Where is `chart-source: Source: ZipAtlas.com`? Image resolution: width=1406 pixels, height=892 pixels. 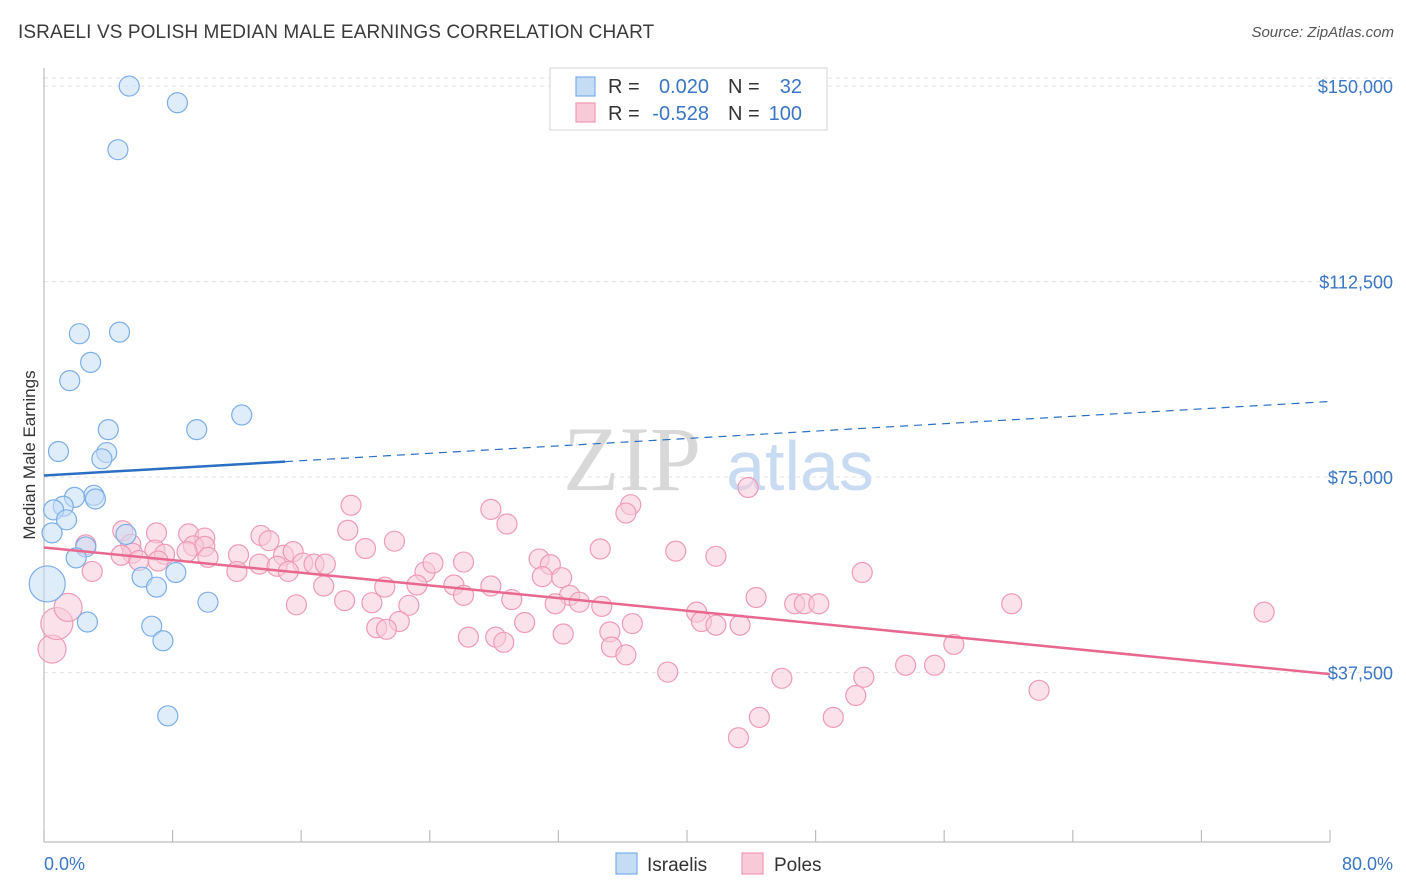 chart-source: Source: ZipAtlas.com is located at coordinates (1322, 32).